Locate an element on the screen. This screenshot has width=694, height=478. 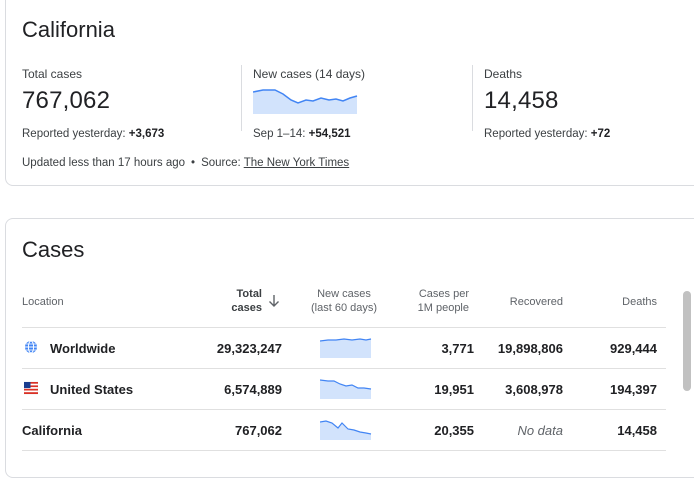
total-cases-cell: 767,062 is located at coordinates (258, 430).